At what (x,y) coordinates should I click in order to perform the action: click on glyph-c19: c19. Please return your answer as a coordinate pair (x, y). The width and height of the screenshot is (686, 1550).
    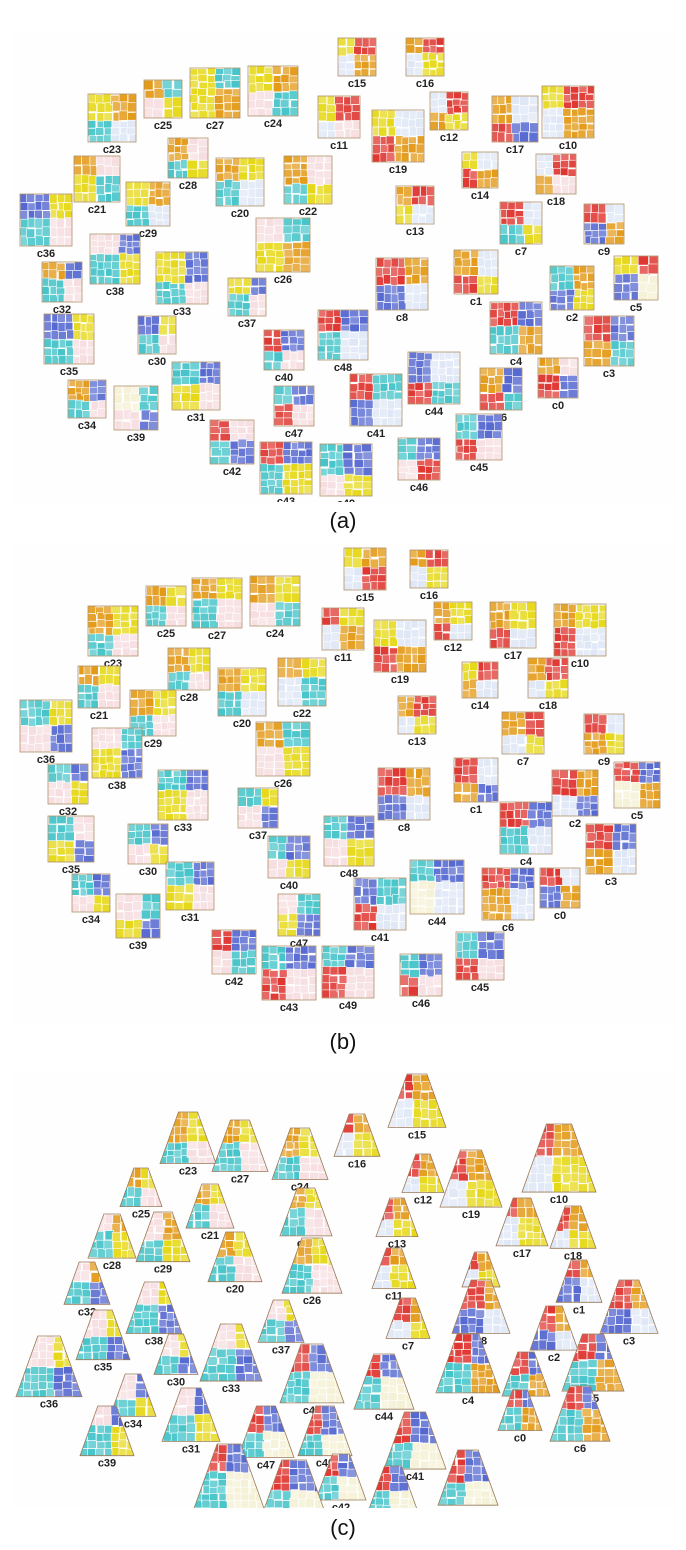
    Looking at the image, I should click on (398, 142).